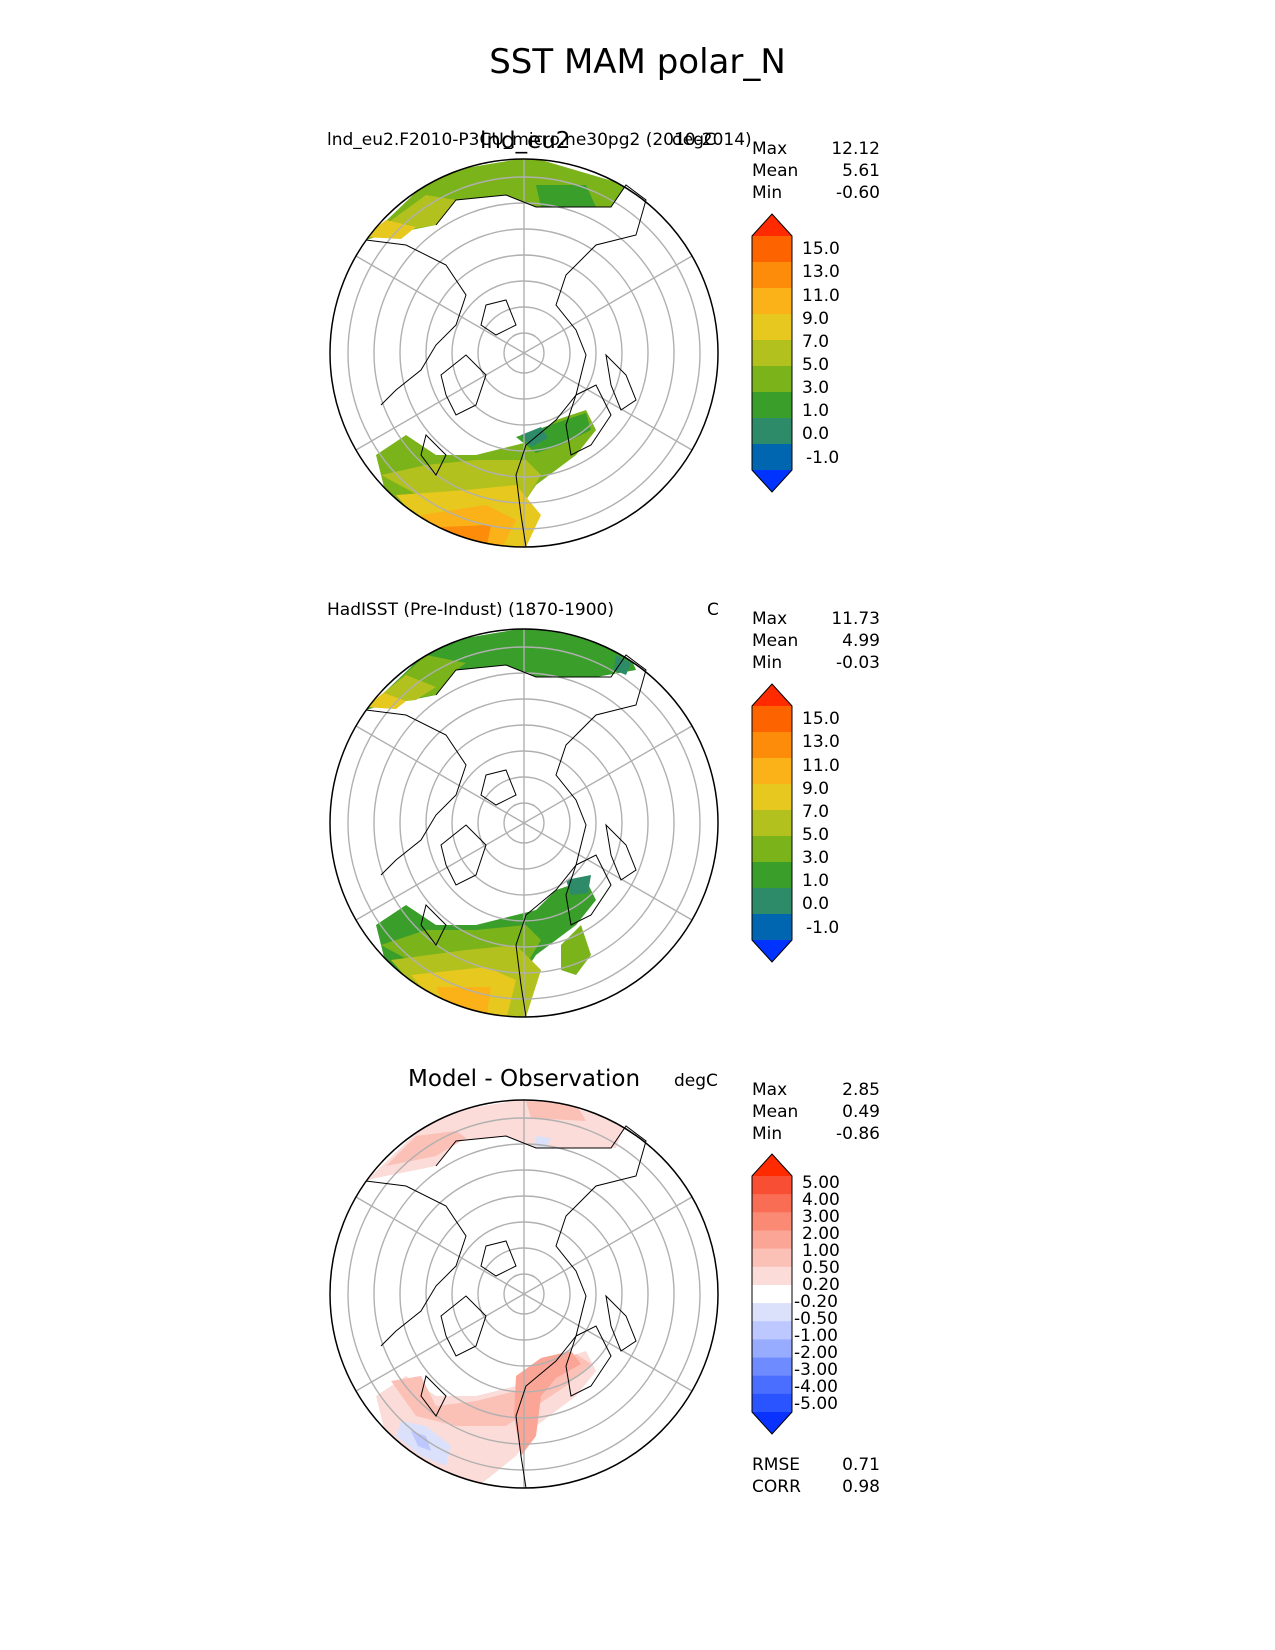  I want to click on colorbar-tick: -1.00, so click(816, 1336).